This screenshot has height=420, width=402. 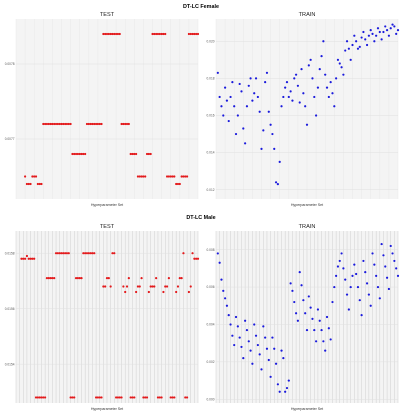 I want to click on y-tick-label: 0.002, so click(x=211, y=362).